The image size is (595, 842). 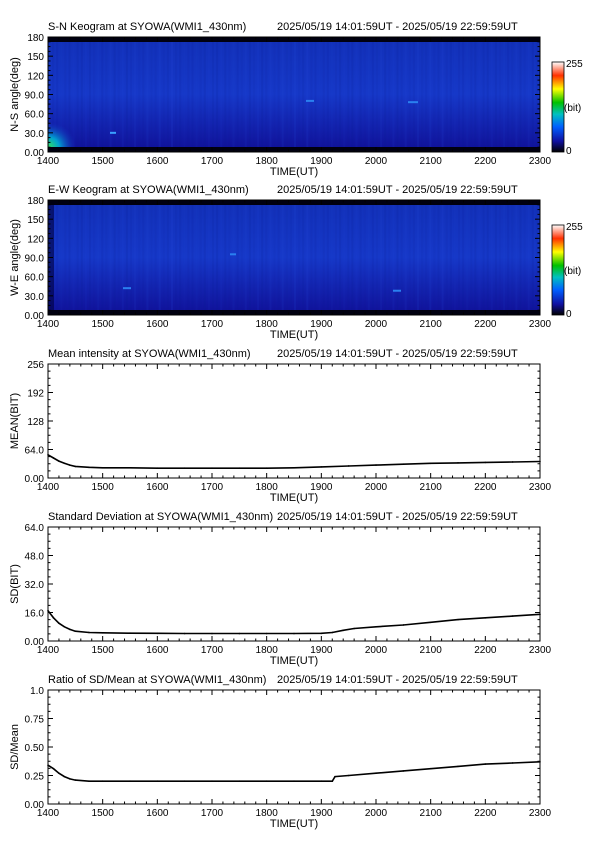 I want to click on data-line, so click(x=294, y=622).